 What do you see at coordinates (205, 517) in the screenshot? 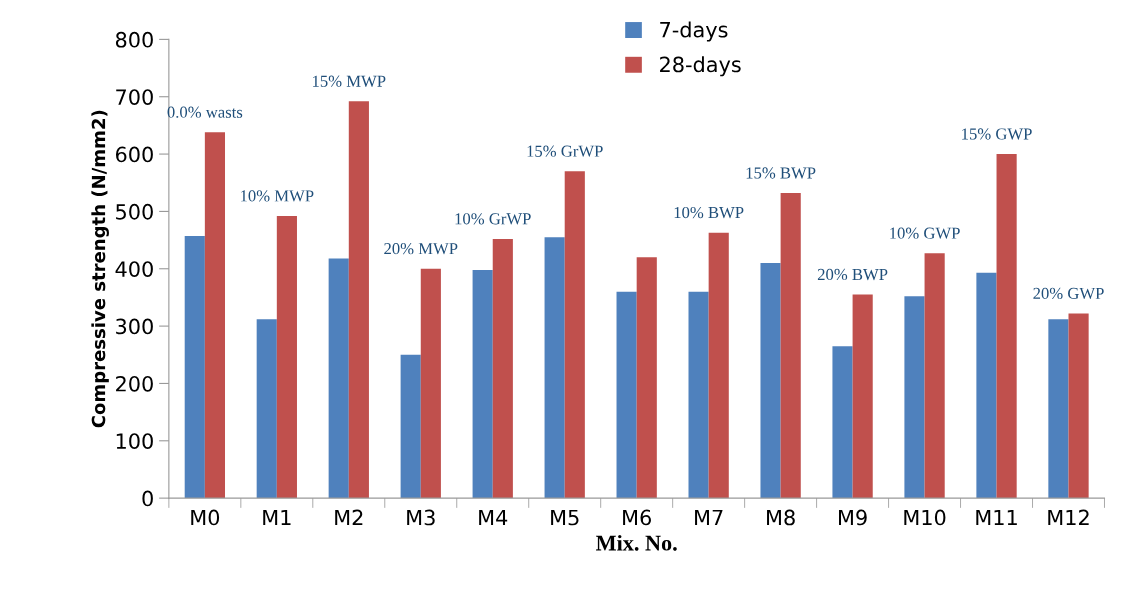
I see `x-tick-label: M0` at bounding box center [205, 517].